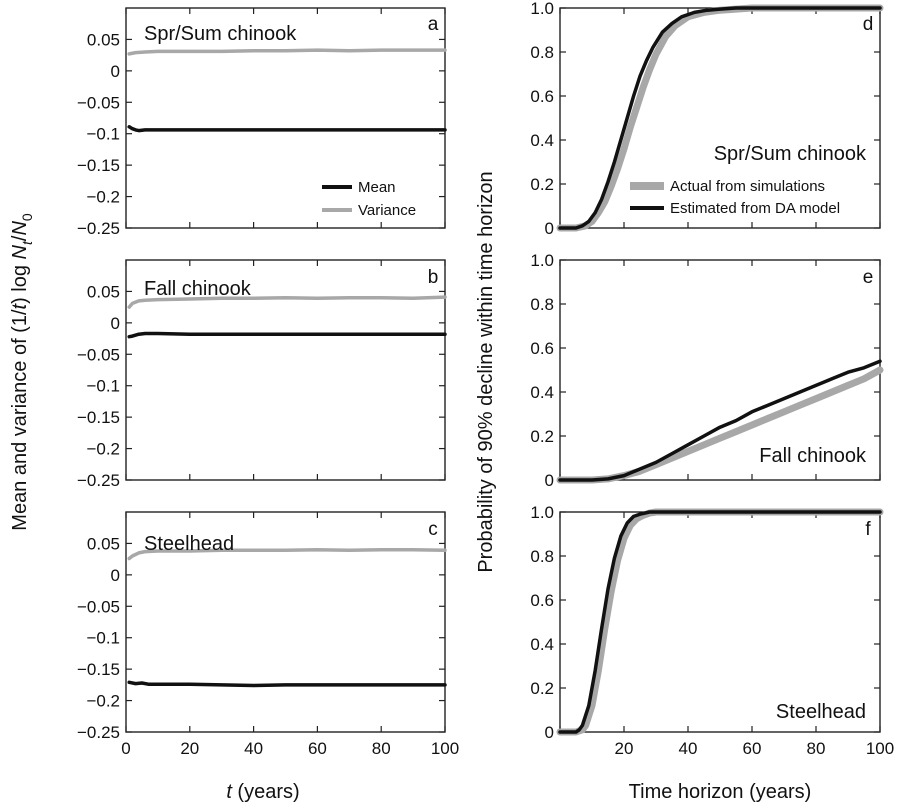 Image resolution: width=903 pixels, height=808 pixels. I want to click on panel-d-ytick-label: 1.0, so click(542, 9).